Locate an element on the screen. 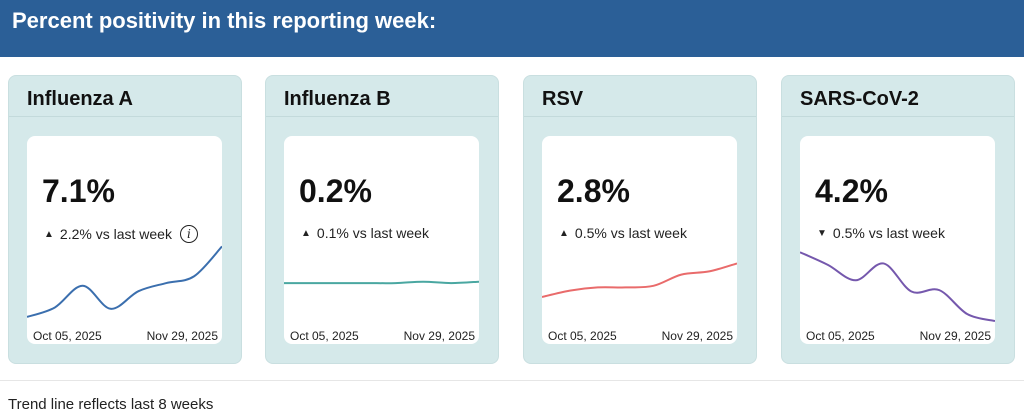  positivity-value: 7.1% is located at coordinates (78, 191).